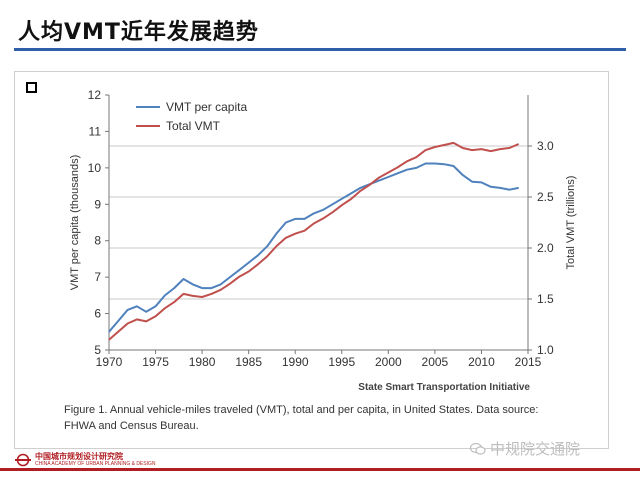 The width and height of the screenshot is (640, 482). I want to click on legend-label: Total VMT, so click(193, 126).